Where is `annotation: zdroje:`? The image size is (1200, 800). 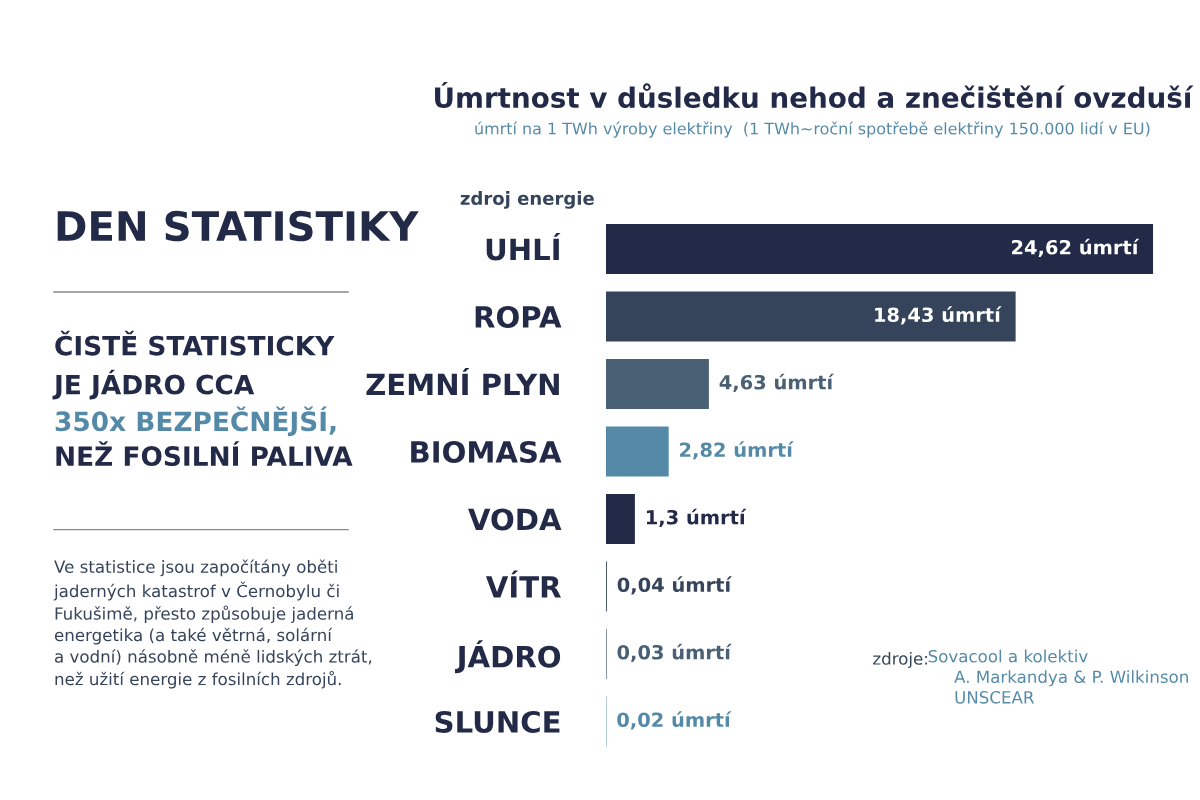
annotation: zdroje: is located at coordinates (900, 660).